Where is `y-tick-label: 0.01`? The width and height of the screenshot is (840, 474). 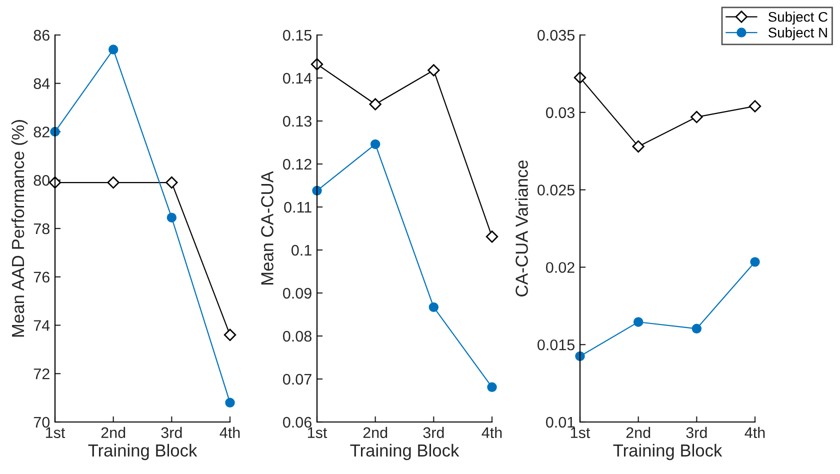 y-tick-label: 0.01 is located at coordinates (560, 422).